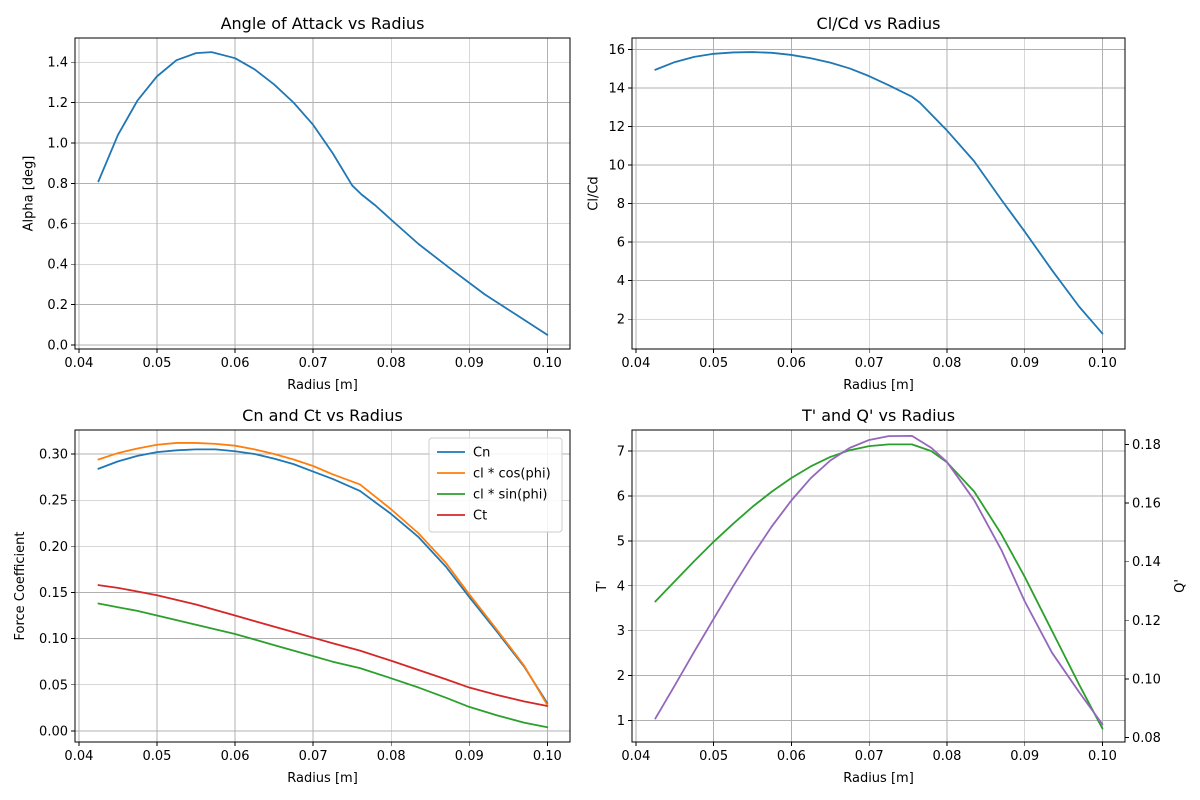 This screenshot has height=800, width=1200. I want to click on y-tick-label: 0.6, so click(57, 224).